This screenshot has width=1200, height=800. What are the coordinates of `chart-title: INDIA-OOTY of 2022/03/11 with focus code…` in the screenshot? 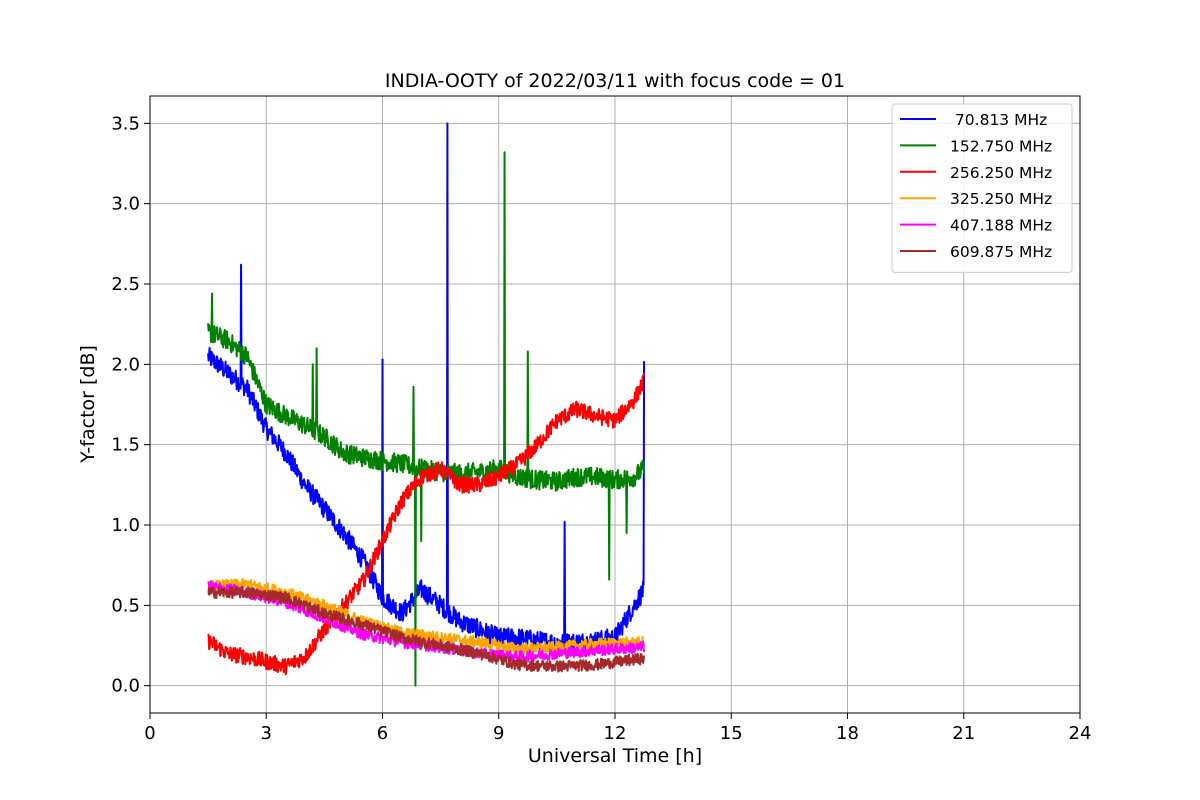 It's located at (615, 81).